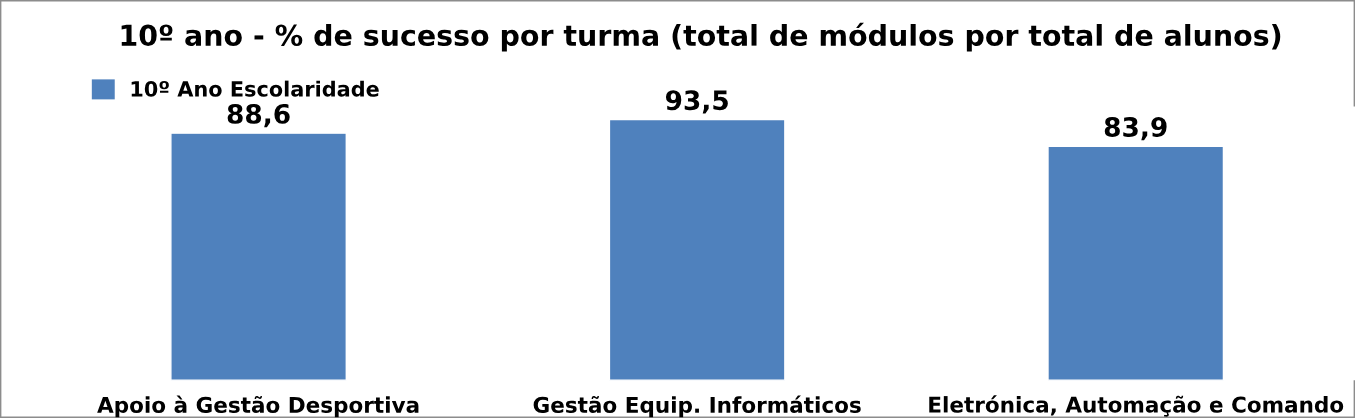  I want to click on data-label: 93,5, so click(696, 102).